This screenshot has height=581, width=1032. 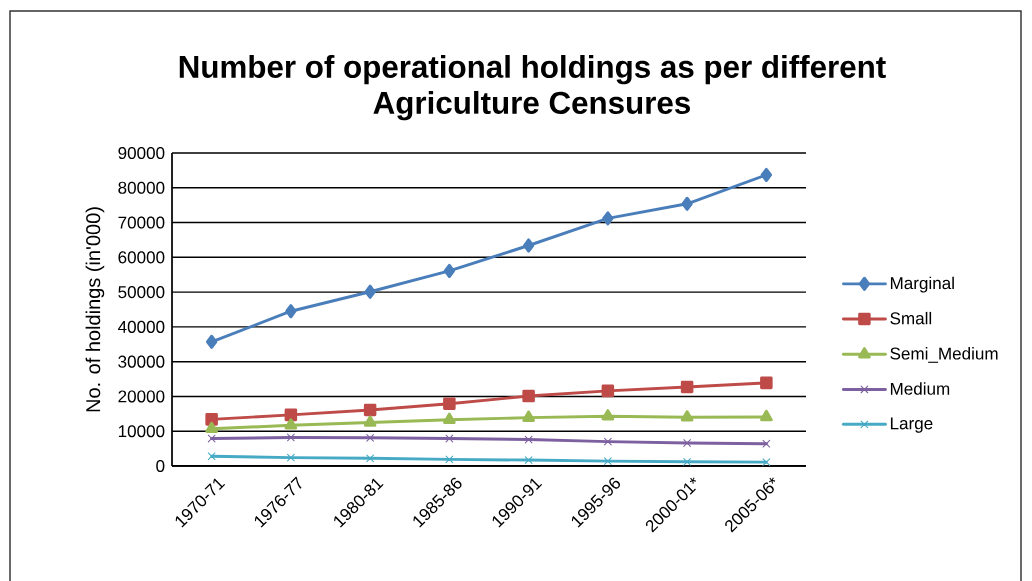 I want to click on y-tick-label: 60000, so click(x=141, y=257).